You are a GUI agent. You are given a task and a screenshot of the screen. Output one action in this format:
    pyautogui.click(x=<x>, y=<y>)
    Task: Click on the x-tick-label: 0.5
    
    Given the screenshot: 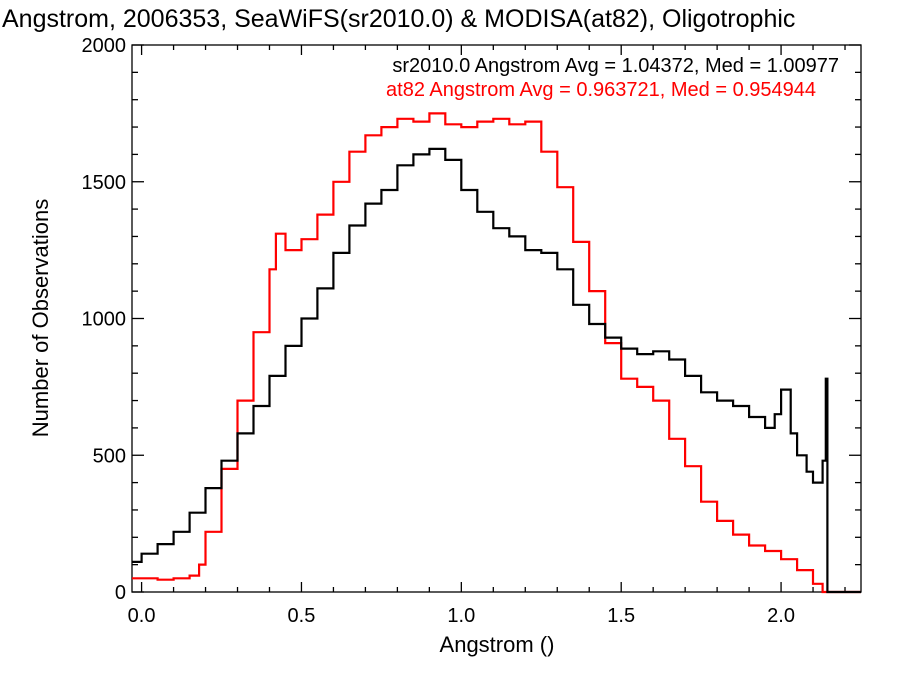 What is the action you would take?
    pyautogui.click(x=302, y=616)
    